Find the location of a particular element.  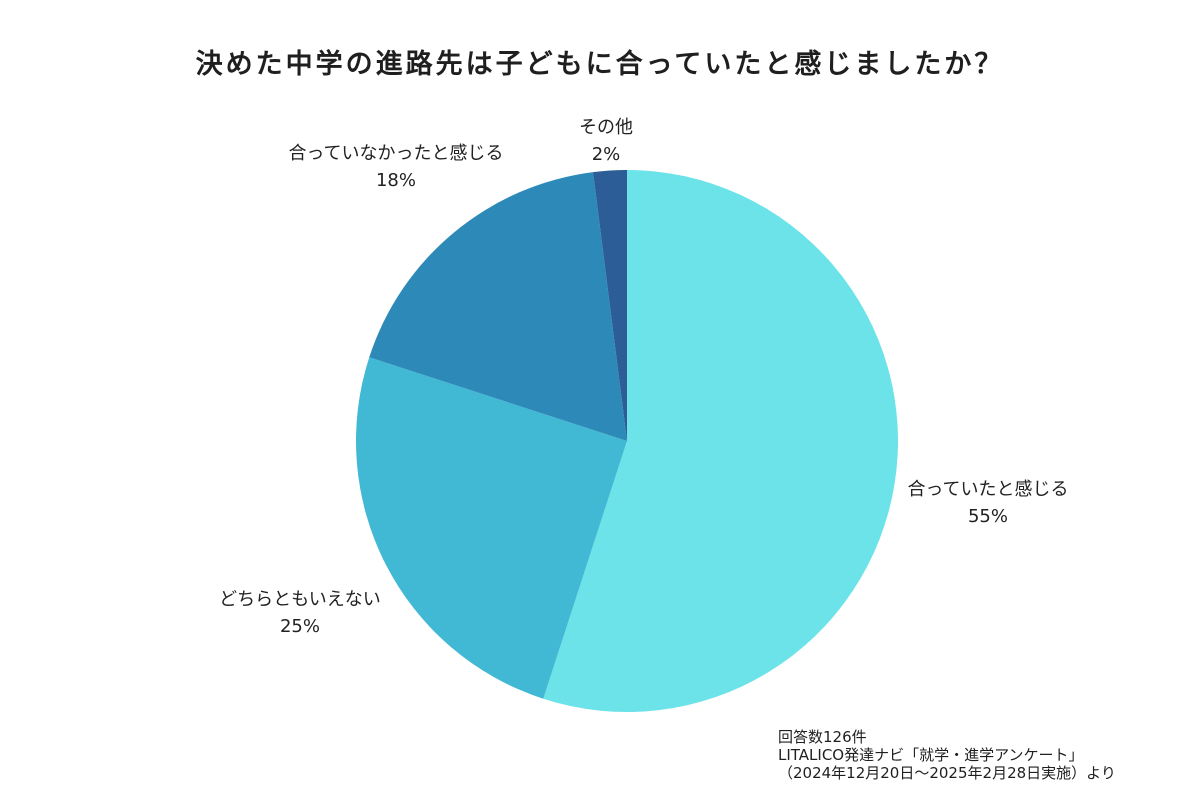

pie-slice-not-fit is located at coordinates (498, 306).